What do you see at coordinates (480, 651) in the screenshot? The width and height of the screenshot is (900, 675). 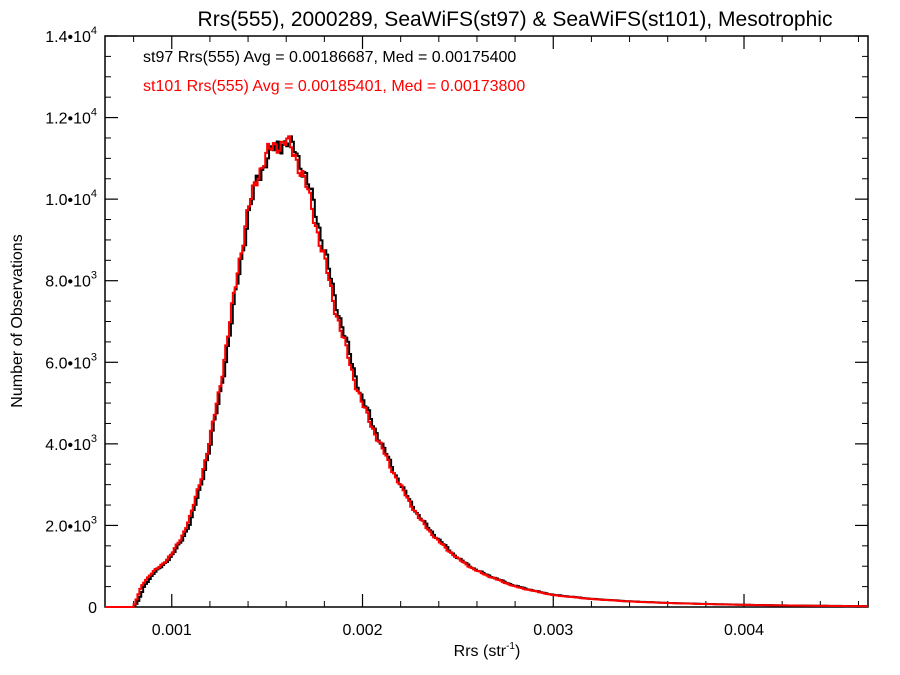 I see `x-axis-label-main: Rrs (str` at bounding box center [480, 651].